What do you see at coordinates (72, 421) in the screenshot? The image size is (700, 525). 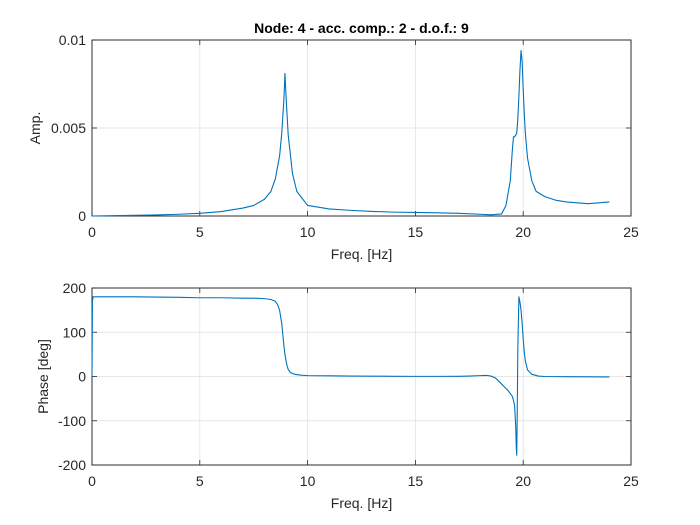 I see `y-tick-label: -100` at bounding box center [72, 421].